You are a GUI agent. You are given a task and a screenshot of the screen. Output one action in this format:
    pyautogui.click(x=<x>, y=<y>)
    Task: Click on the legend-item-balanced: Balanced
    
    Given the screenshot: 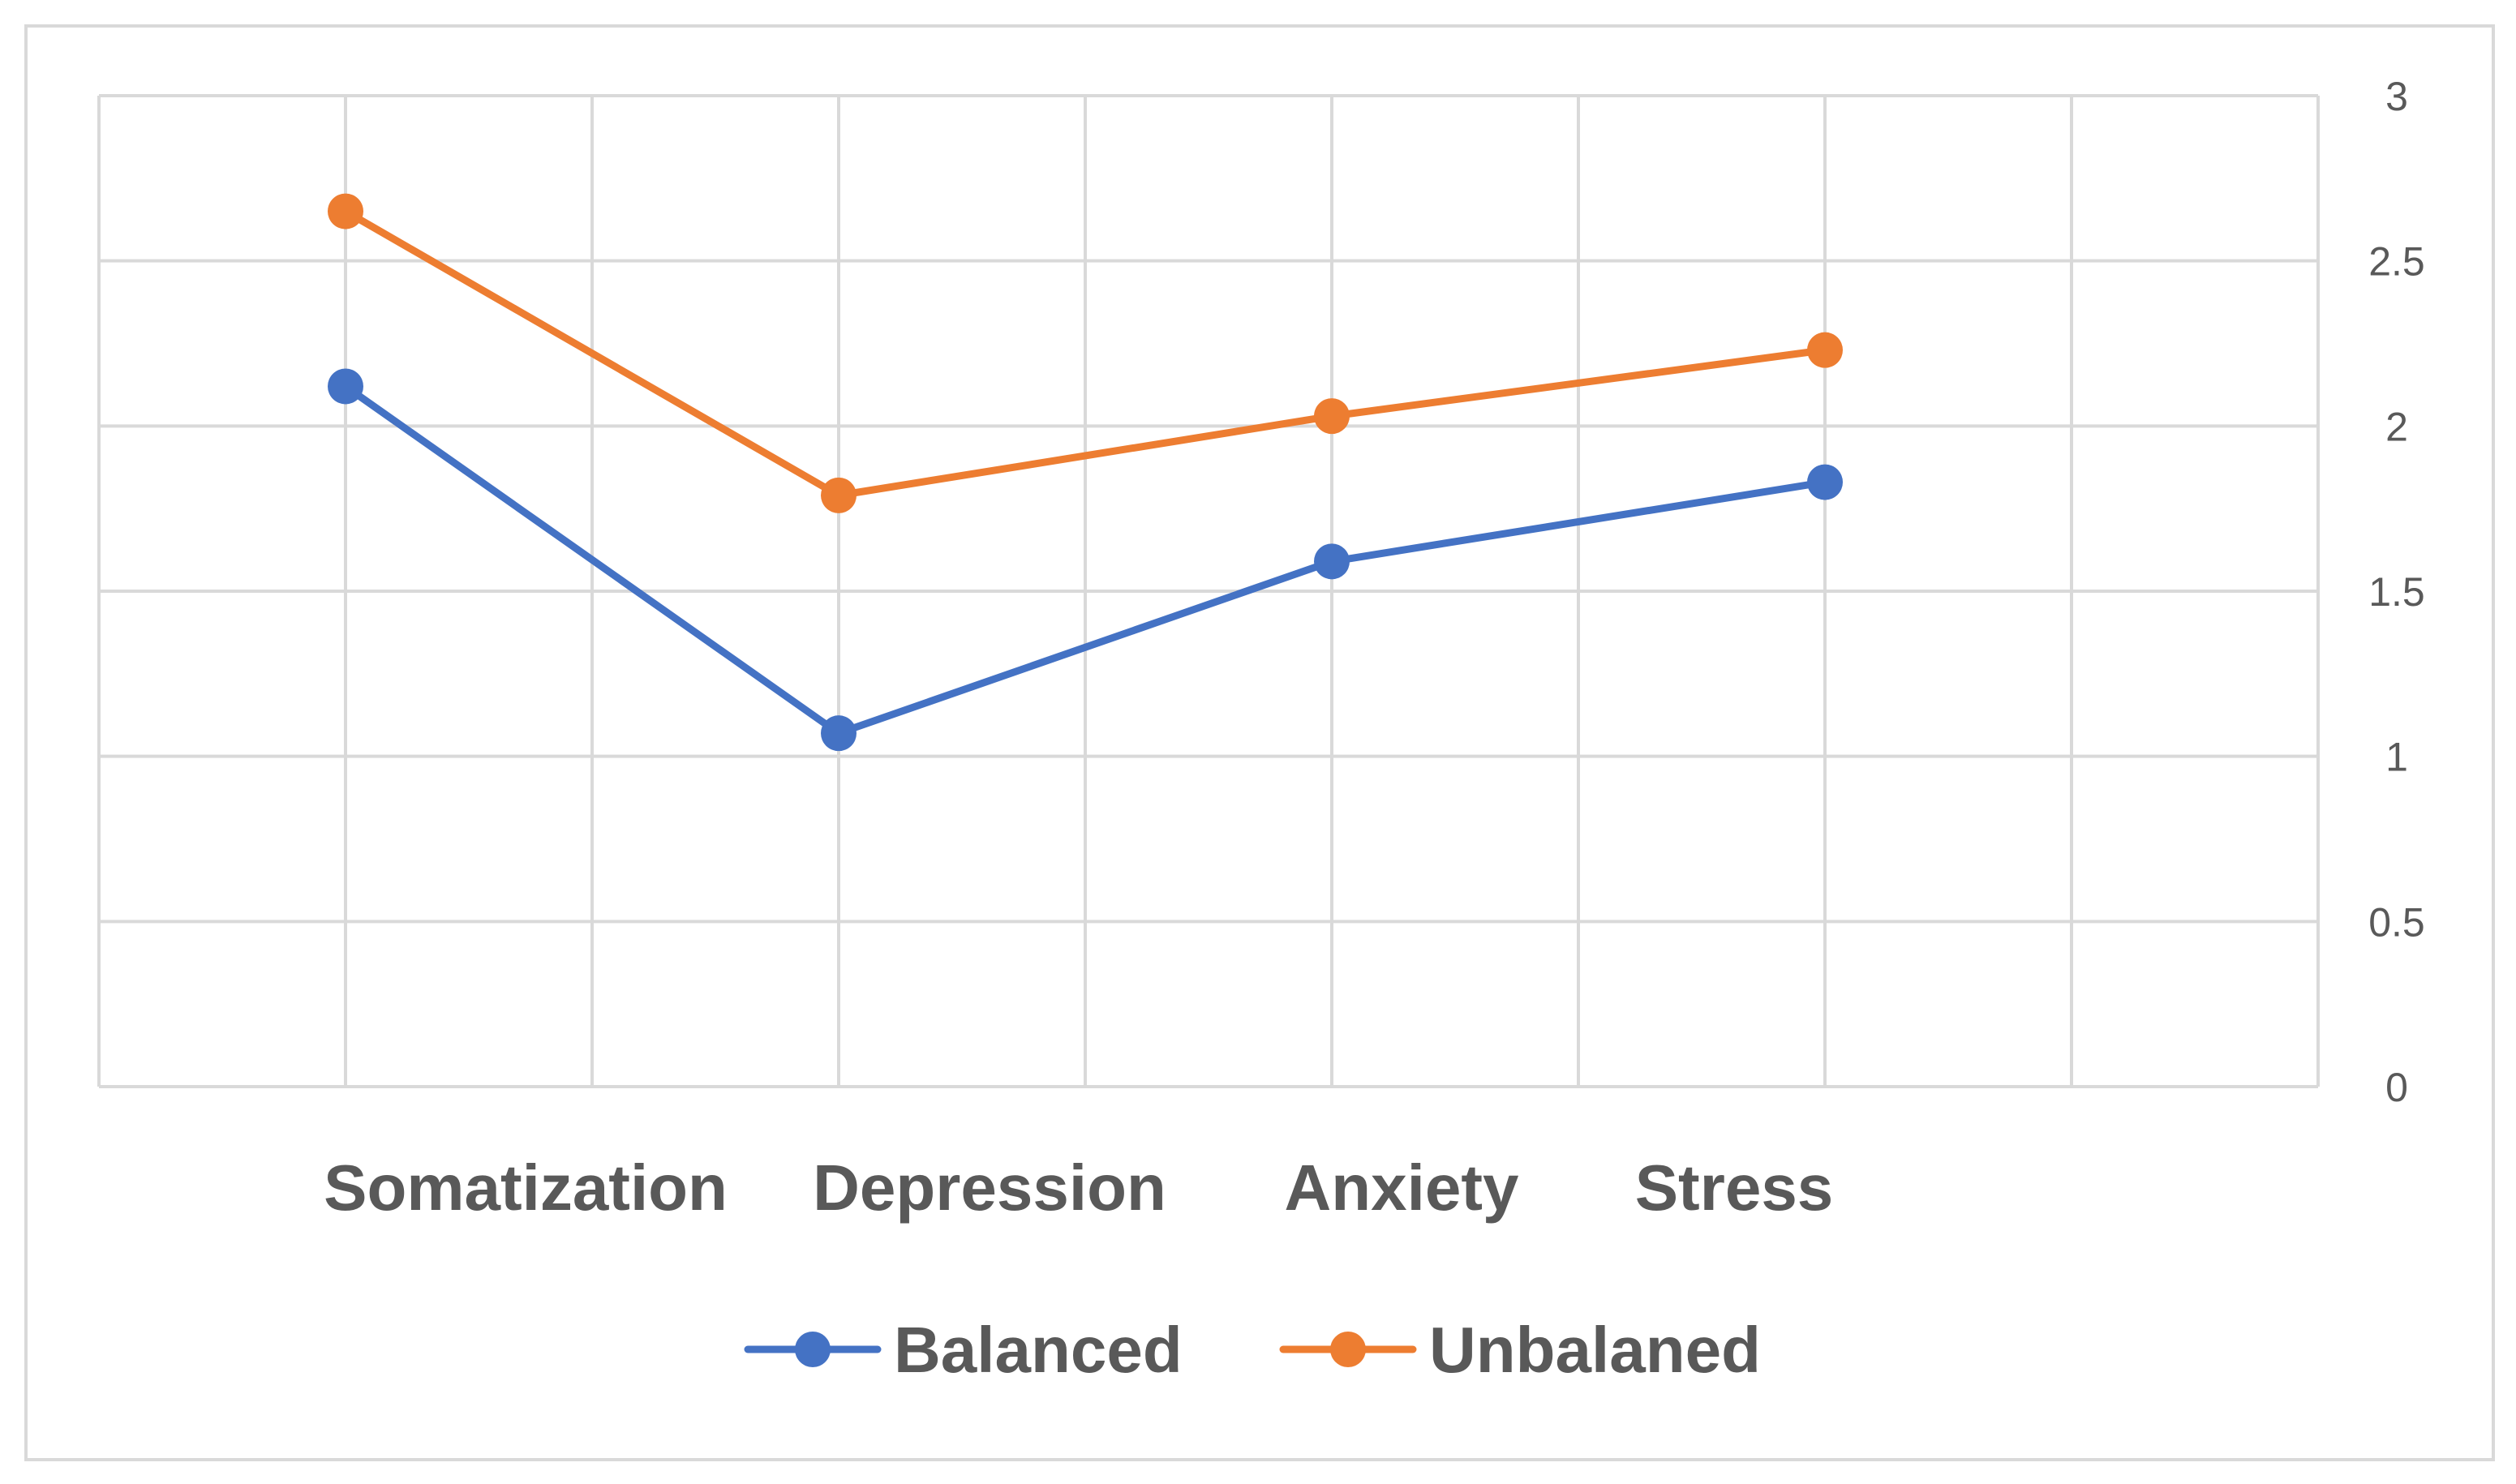 What is the action you would take?
    pyautogui.click(x=964, y=1350)
    